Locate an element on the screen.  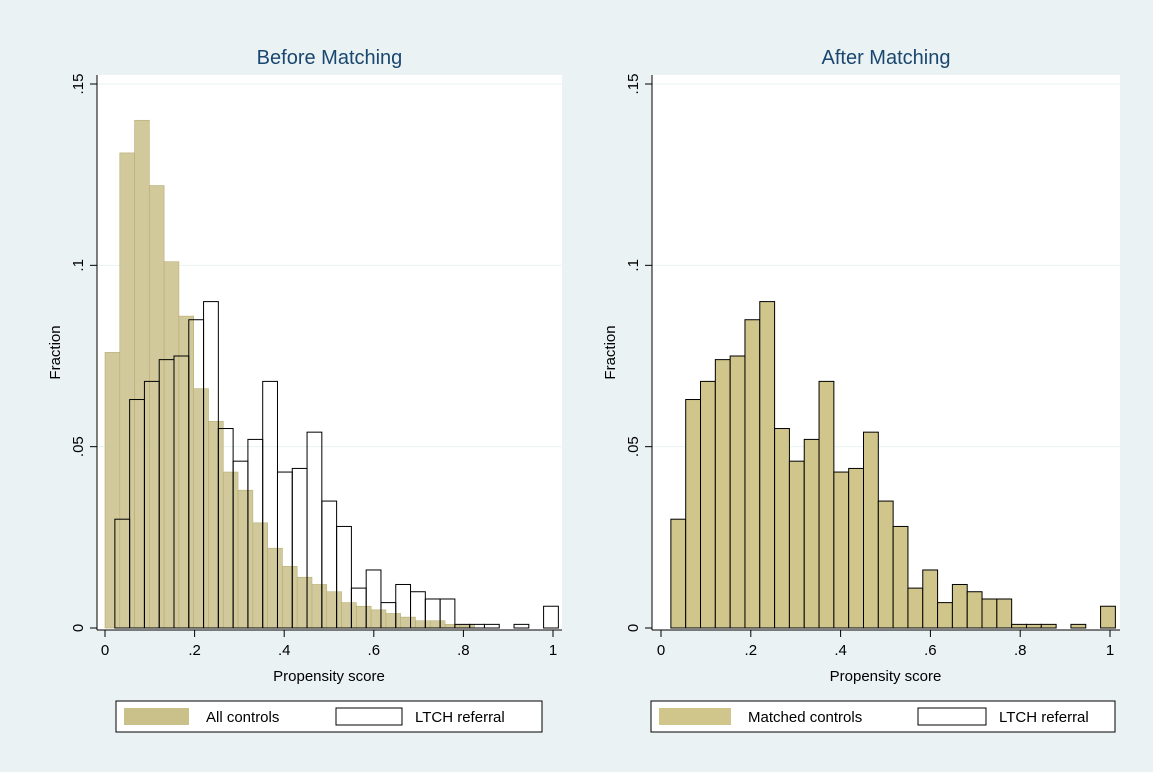
panel-title: After Matching is located at coordinates (886, 58).